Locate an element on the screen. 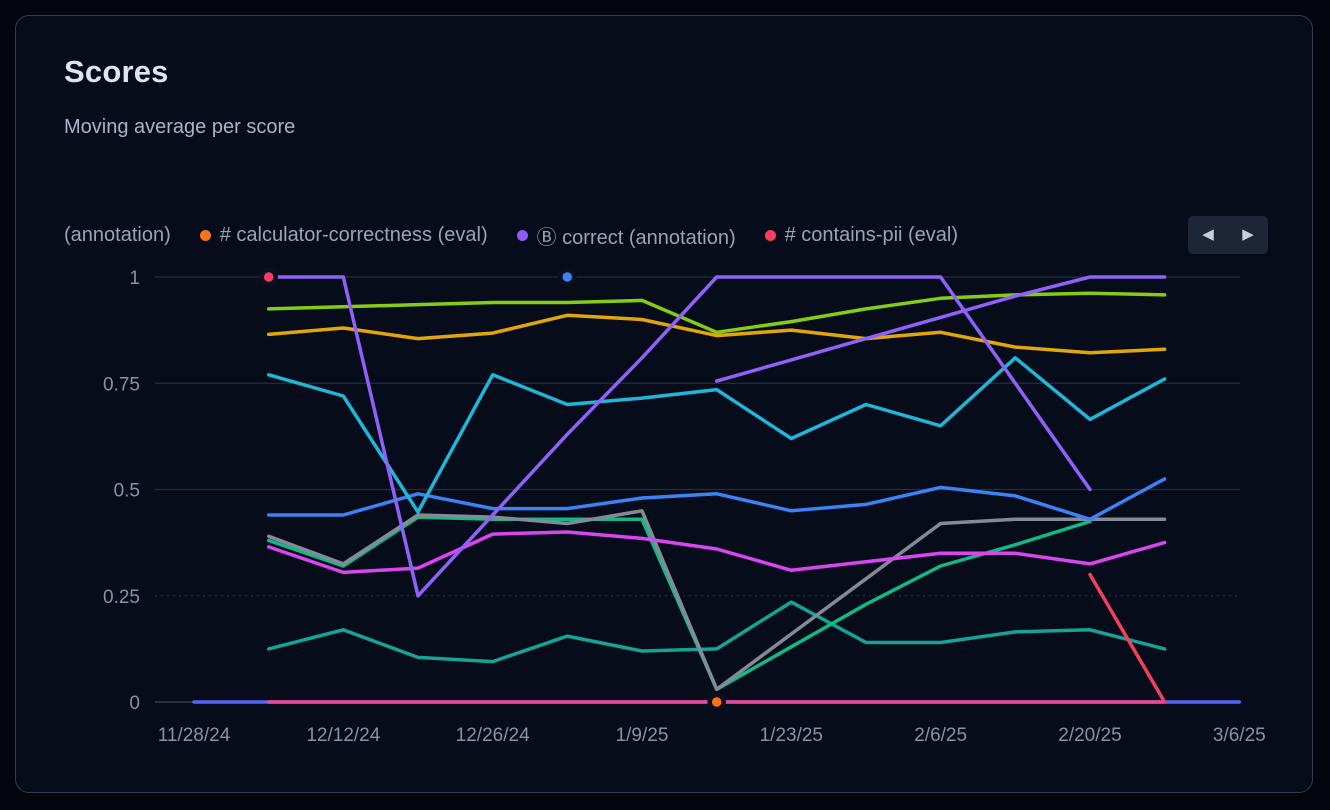 The width and height of the screenshot is (1330, 810). page-subtitle: Moving average per score is located at coordinates (180, 127).